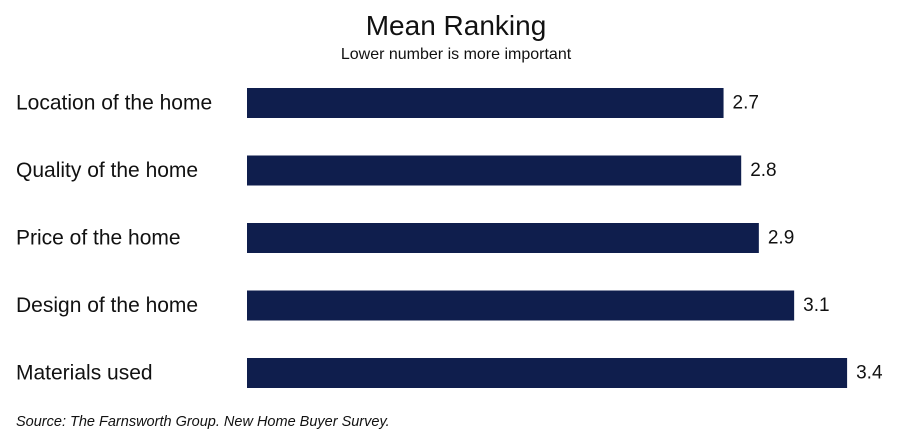 This screenshot has width=900, height=445. I want to click on chart-subtitle: Lower number is more important, so click(456, 54).